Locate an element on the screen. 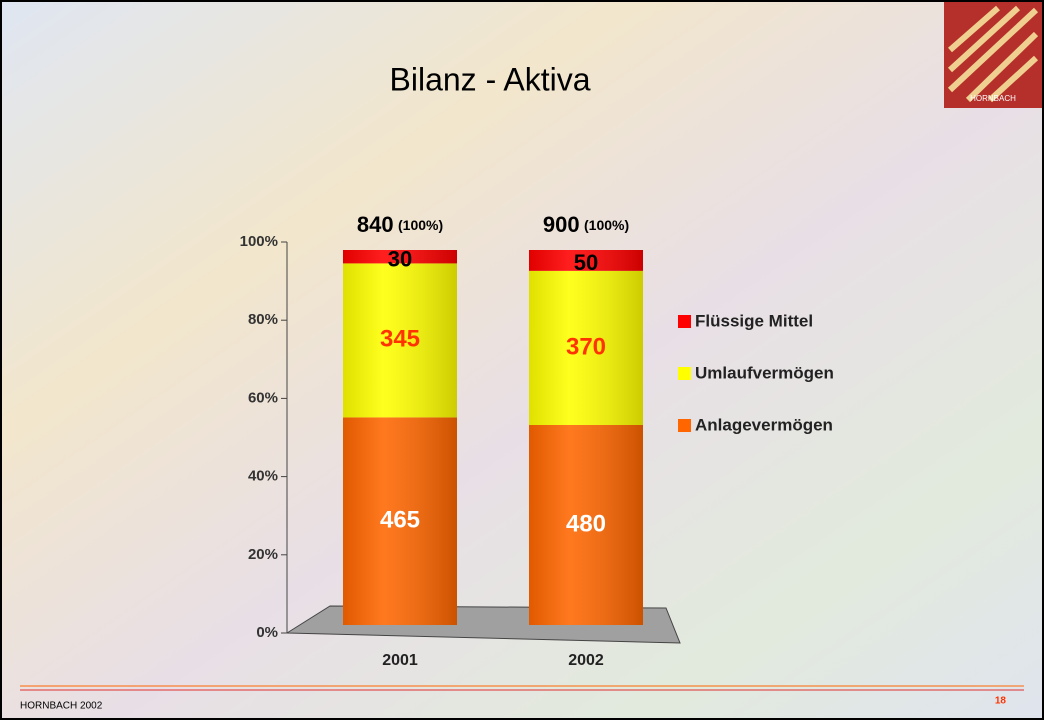 This screenshot has height=720, width=1044. total-value: 840 is located at coordinates (375, 224).